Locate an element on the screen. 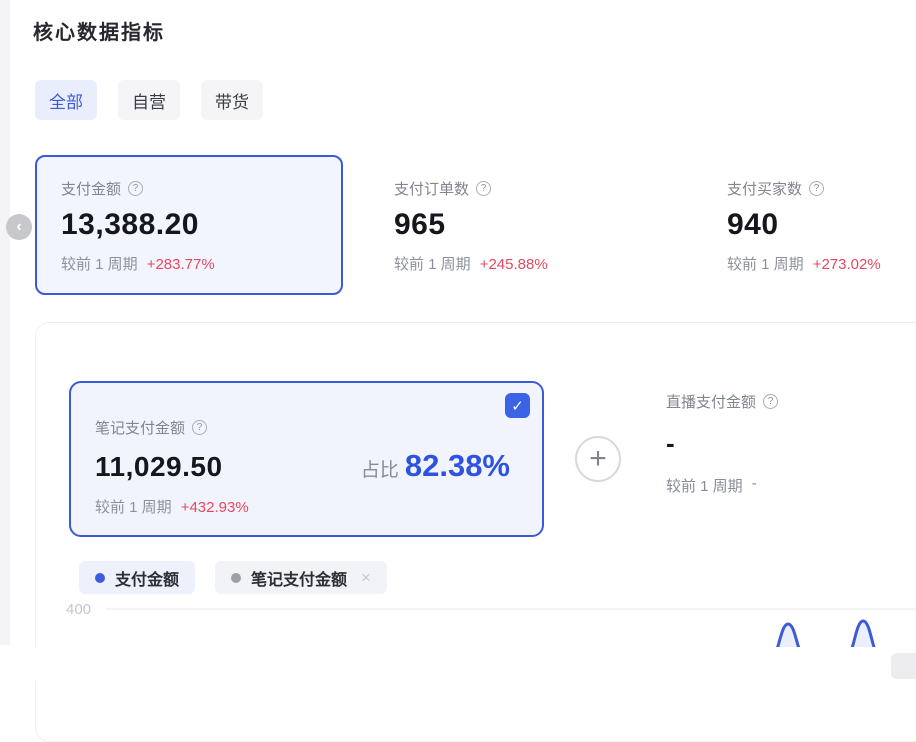 This screenshot has width=916, height=742. add-metric-button: + is located at coordinates (598, 459).